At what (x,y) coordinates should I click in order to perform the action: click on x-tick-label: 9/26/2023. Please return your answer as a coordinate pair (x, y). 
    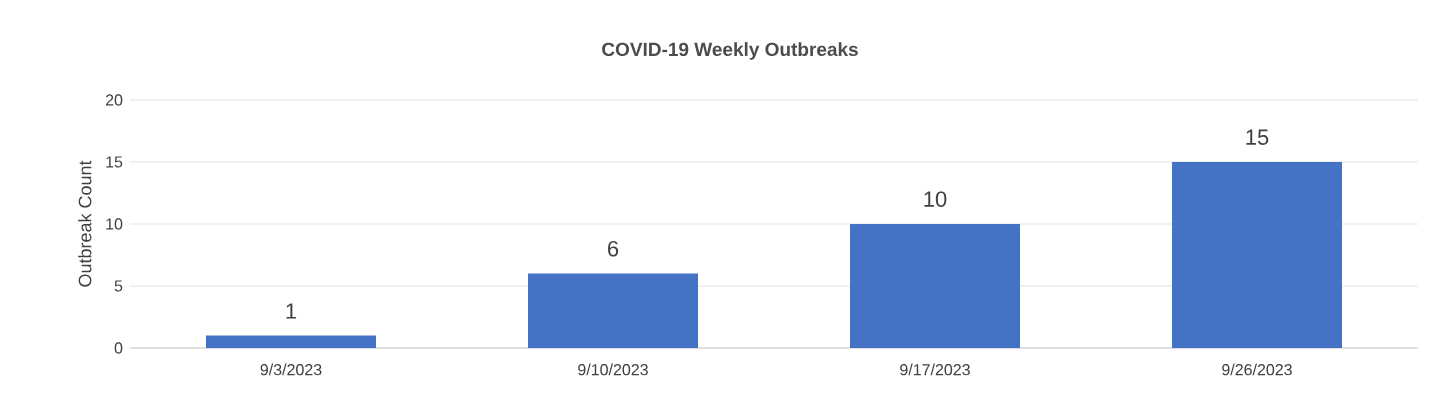
    Looking at the image, I should click on (1257, 369).